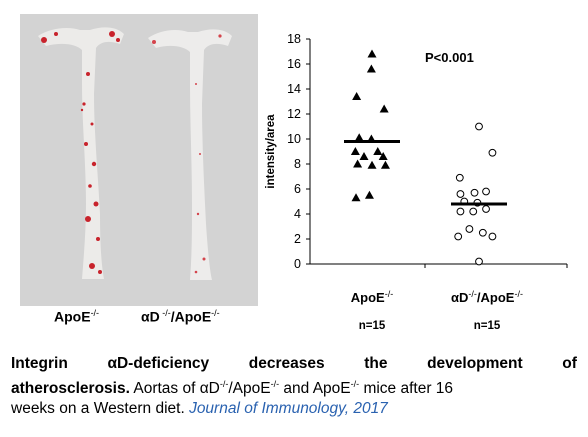 The height and width of the screenshot is (437, 588). I want to click on y-tick-label: 0, so click(297, 264).